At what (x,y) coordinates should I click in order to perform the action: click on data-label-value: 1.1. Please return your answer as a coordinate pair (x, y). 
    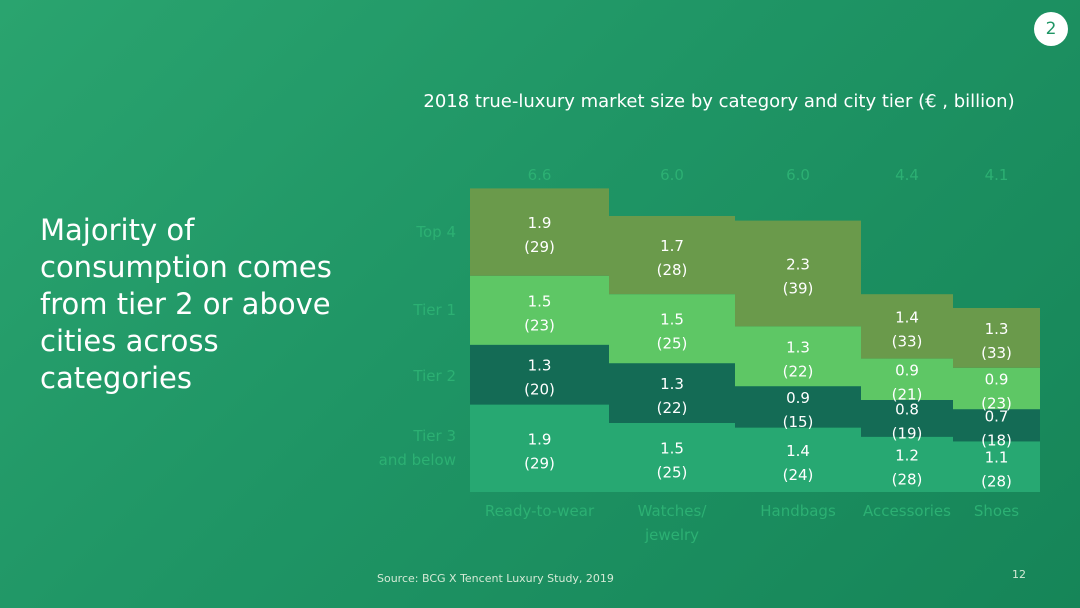
    Looking at the image, I should click on (997, 458).